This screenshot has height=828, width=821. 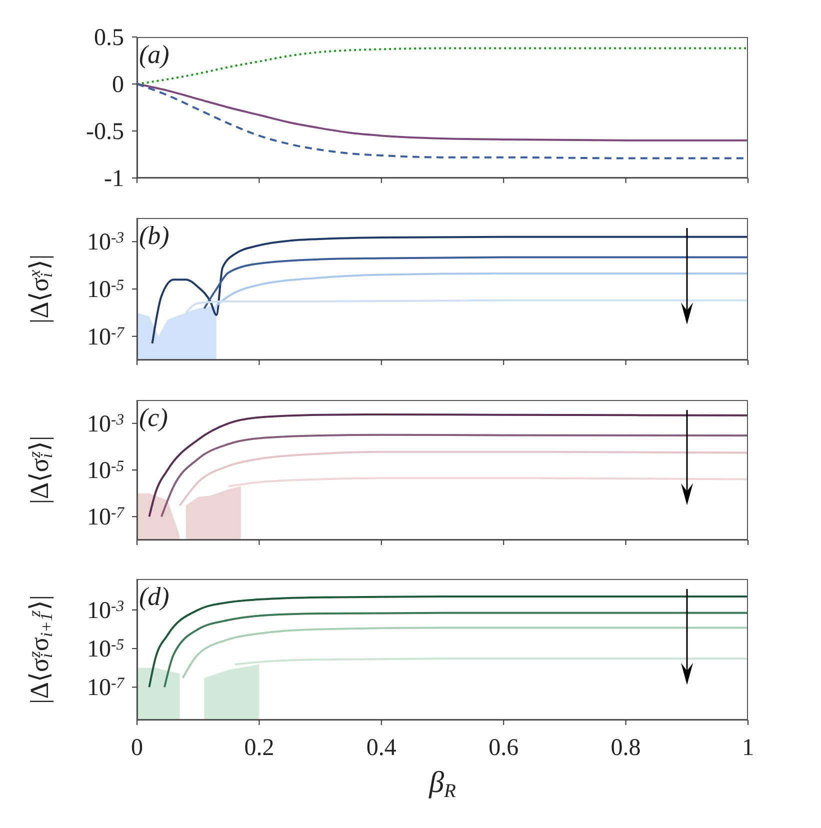 What do you see at coordinates (114, 179) in the screenshot?
I see `y-tick-label: -1` at bounding box center [114, 179].